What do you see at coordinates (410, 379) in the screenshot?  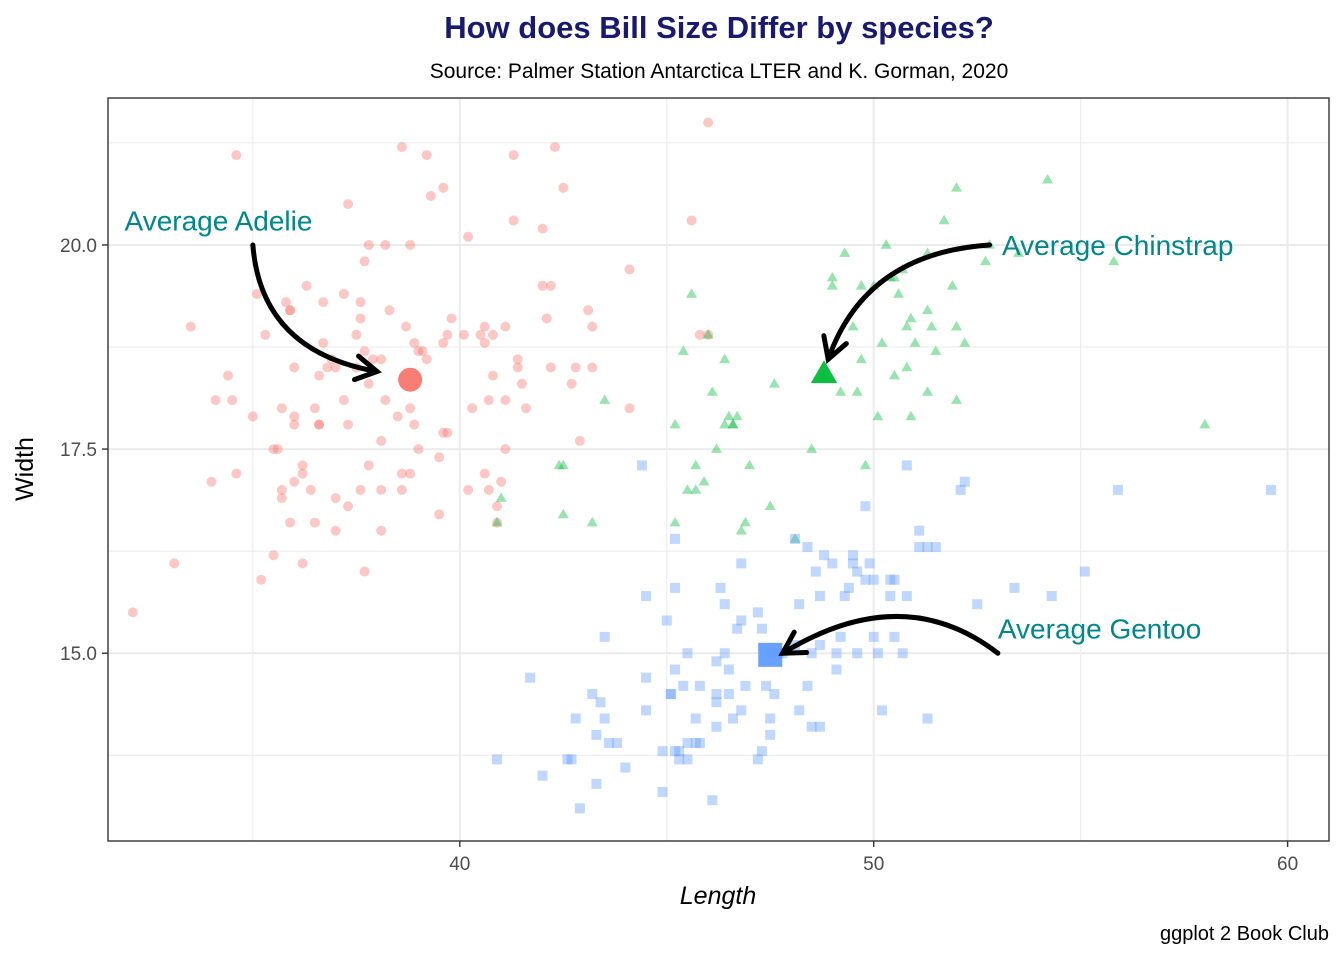 I see `average-marker-adelie` at bounding box center [410, 379].